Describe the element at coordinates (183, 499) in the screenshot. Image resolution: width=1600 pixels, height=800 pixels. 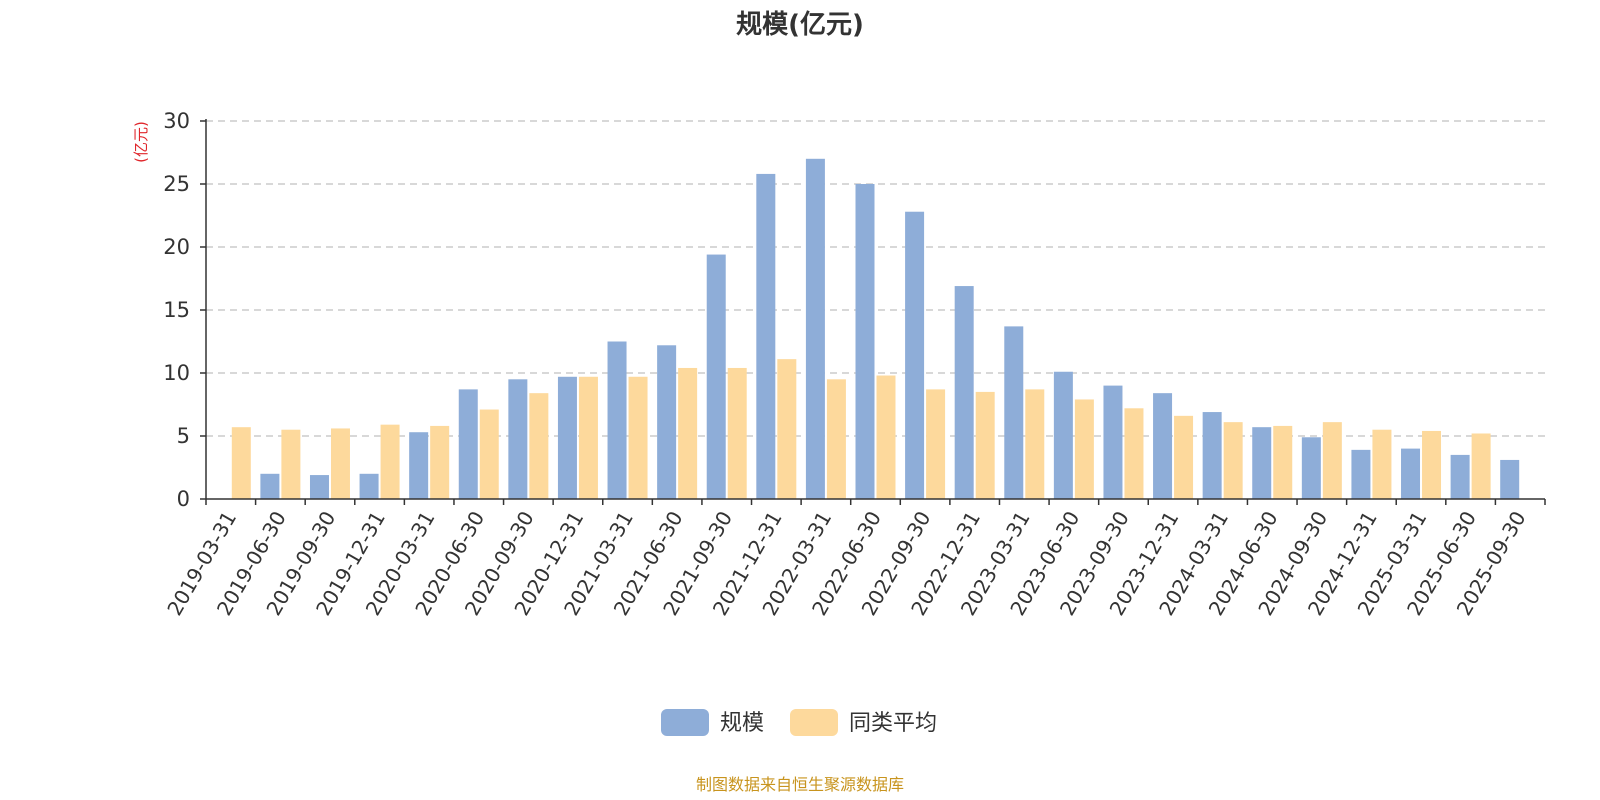
I see `y-tick-label-0: 0` at that location.